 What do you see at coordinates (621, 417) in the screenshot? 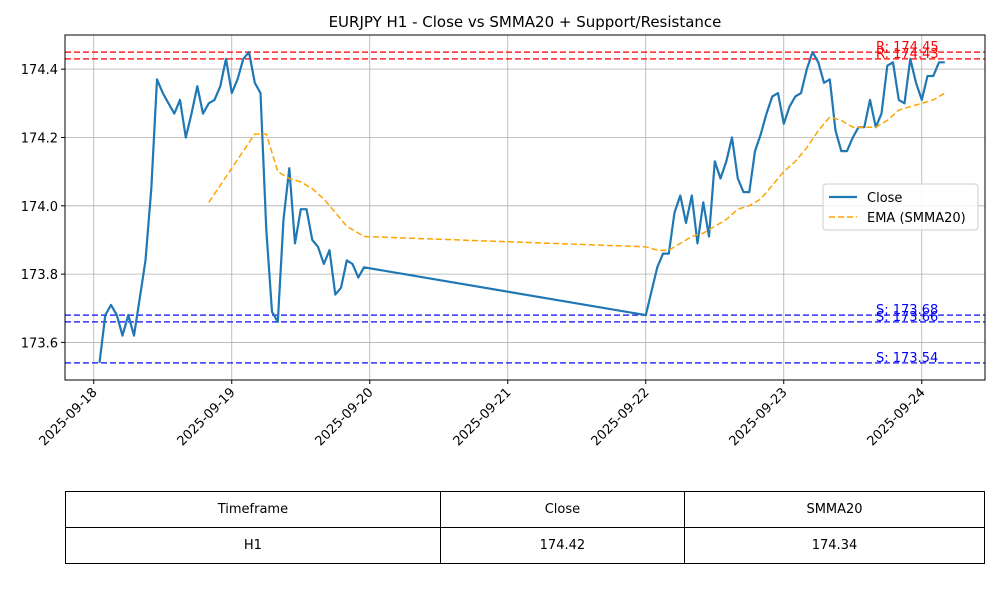
I see `x-tick-label: 2025-09-22` at bounding box center [621, 417].